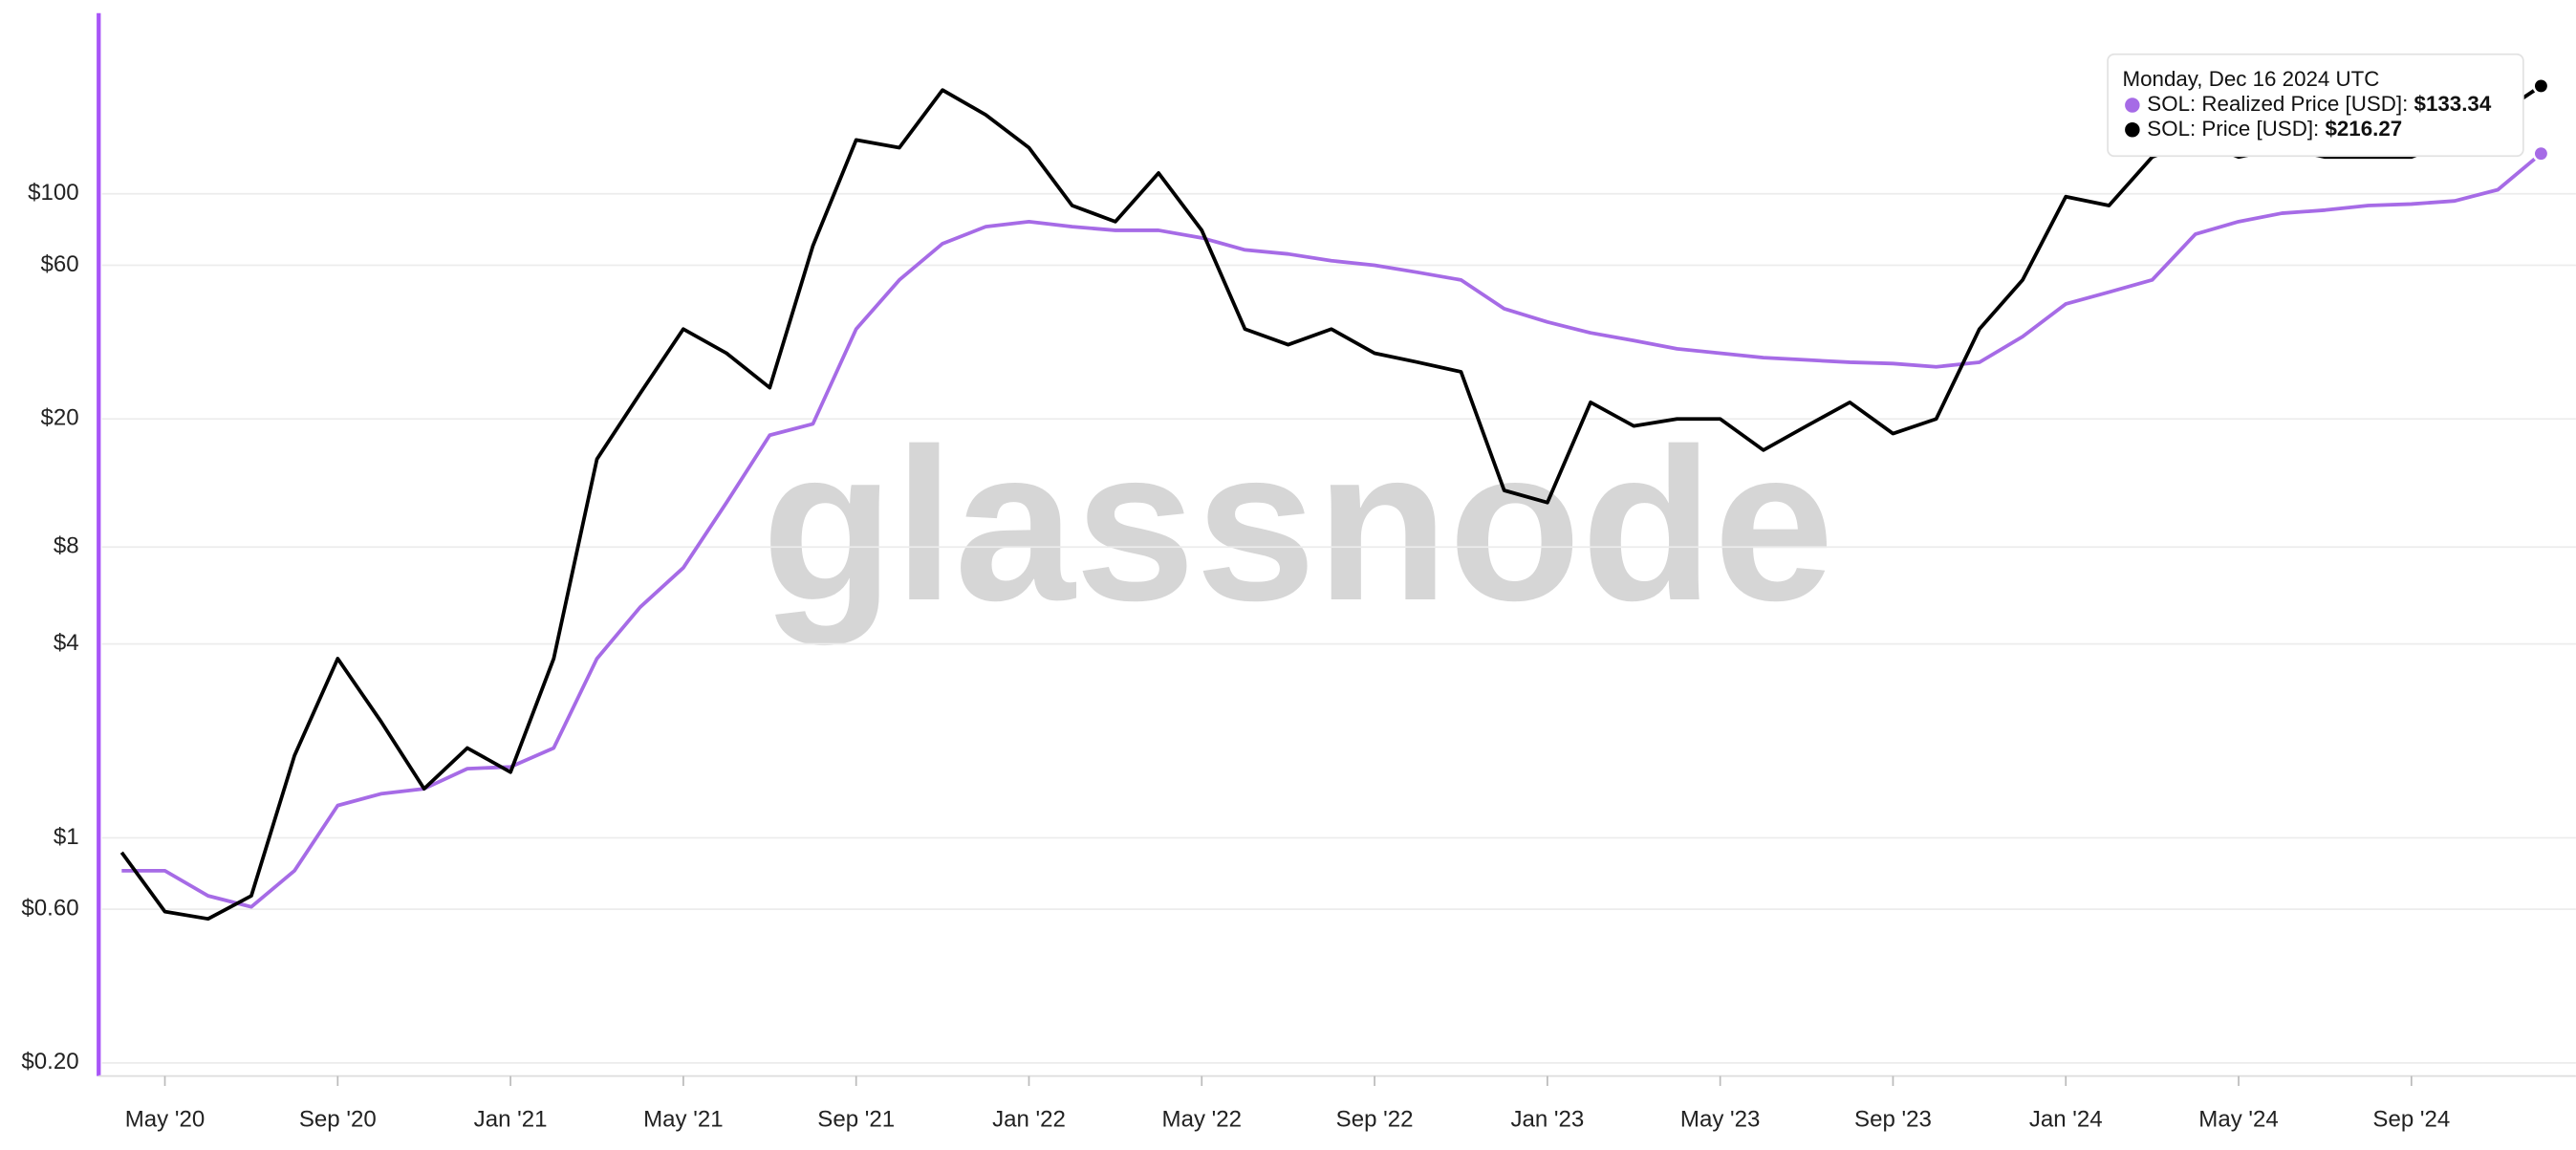 The width and height of the screenshot is (2576, 1150). I want to click on watermark: glassnode, so click(1298, 525).